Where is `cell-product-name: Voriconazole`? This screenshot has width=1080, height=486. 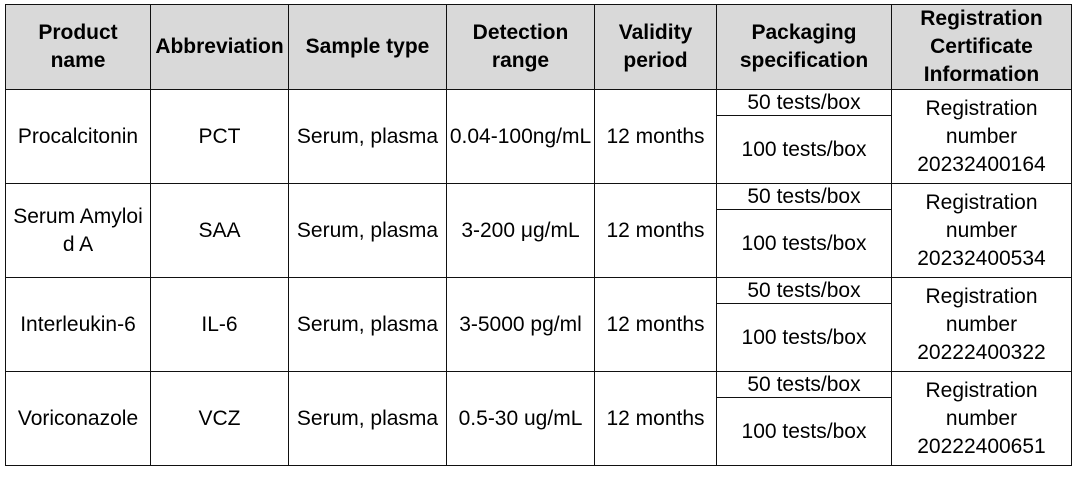
cell-product-name: Voriconazole is located at coordinates (78, 418).